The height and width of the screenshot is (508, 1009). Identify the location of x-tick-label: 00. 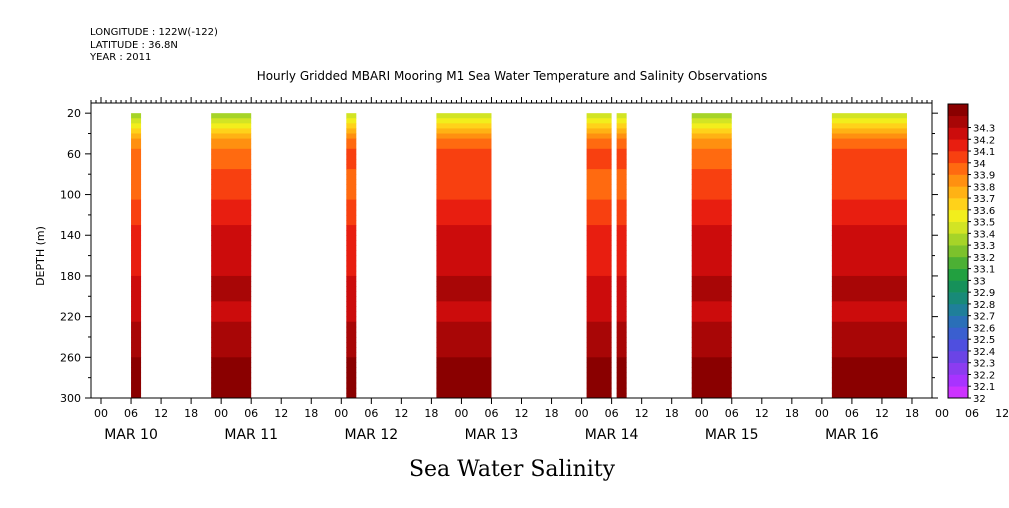
(942, 413).